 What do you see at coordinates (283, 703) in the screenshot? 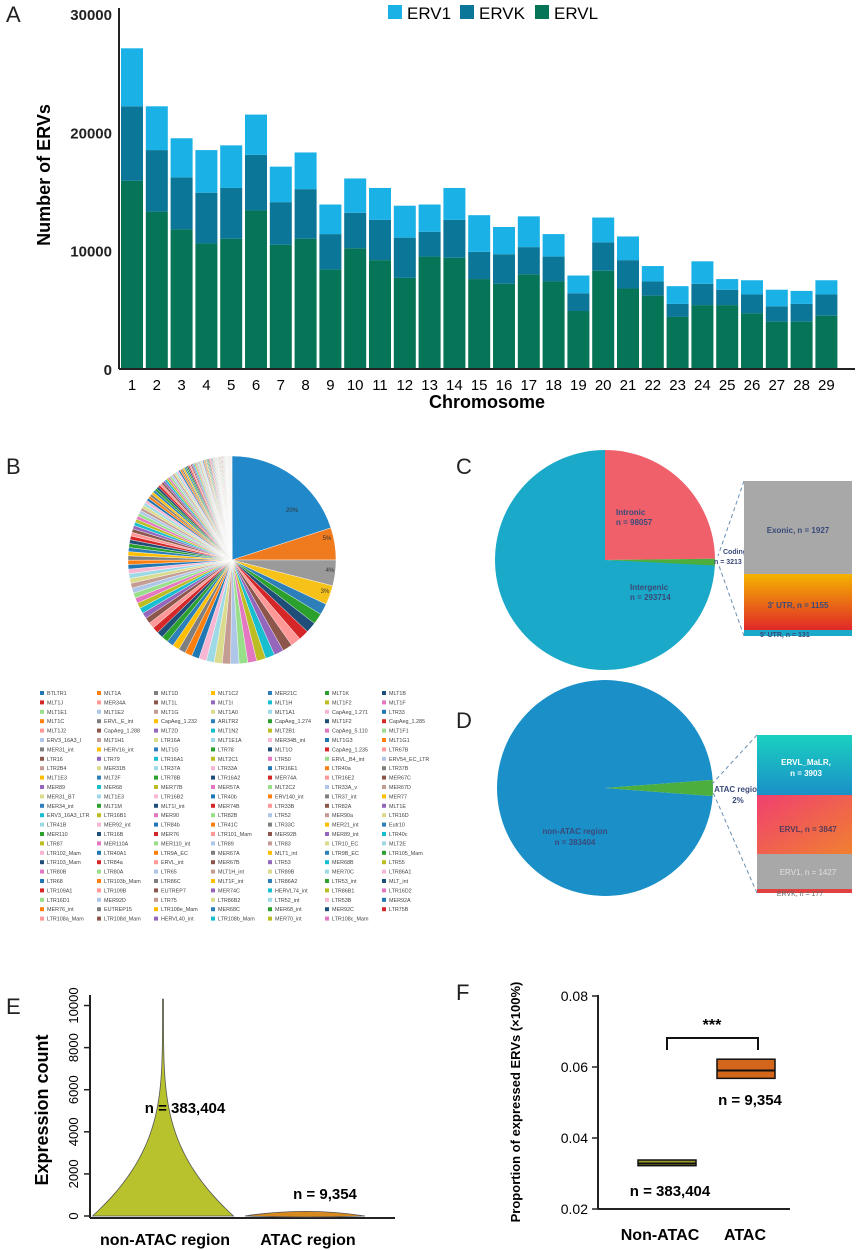
I see `legend-label: MLT1H` at bounding box center [283, 703].